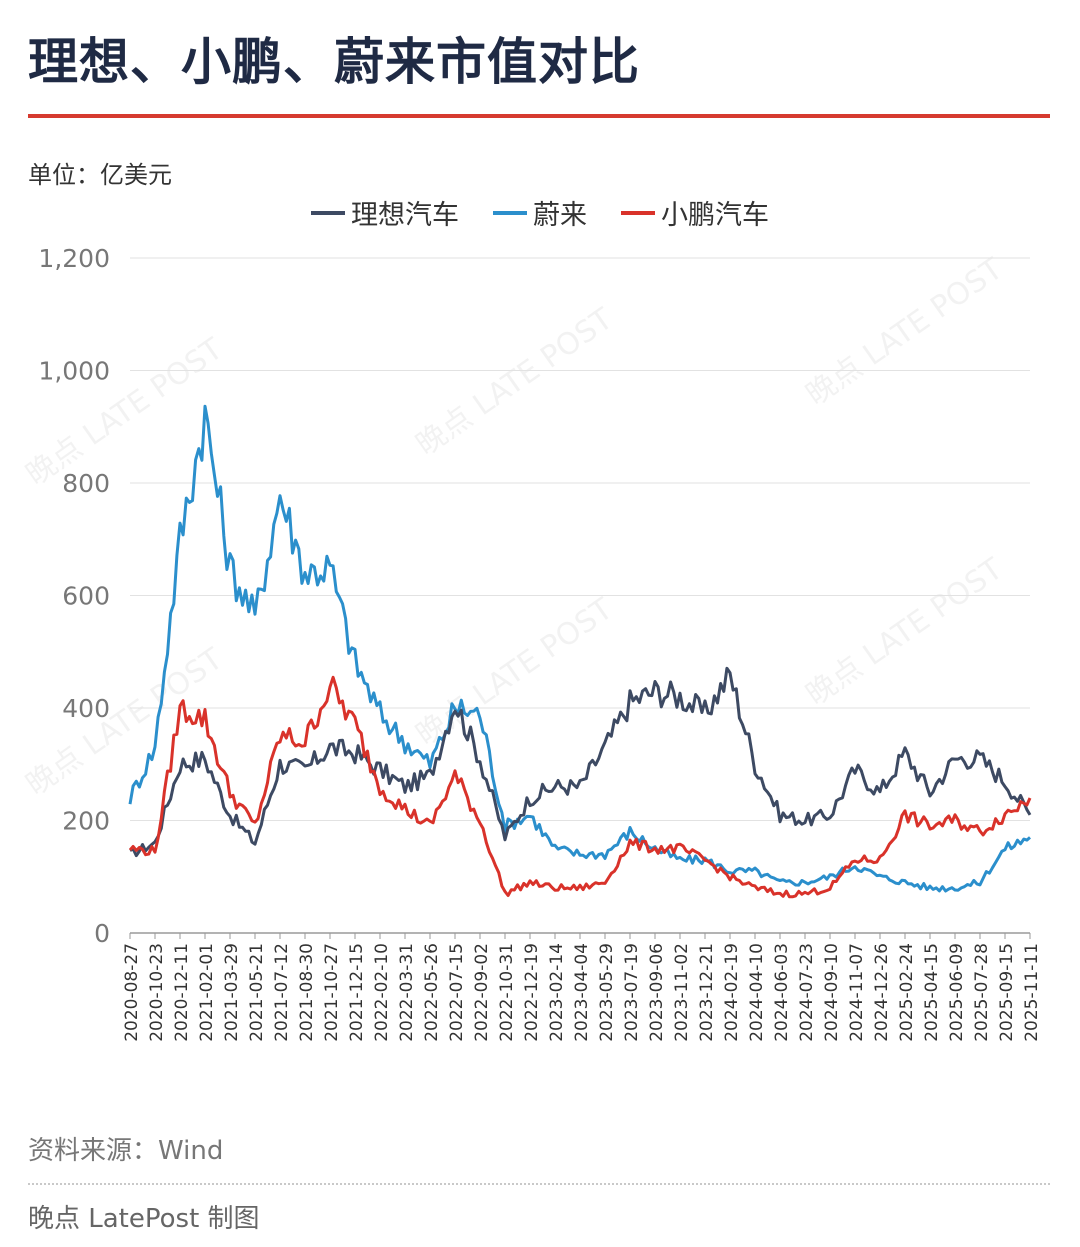  Describe the element at coordinates (86, 708) in the screenshot. I see `y-tick-label: 400` at that location.